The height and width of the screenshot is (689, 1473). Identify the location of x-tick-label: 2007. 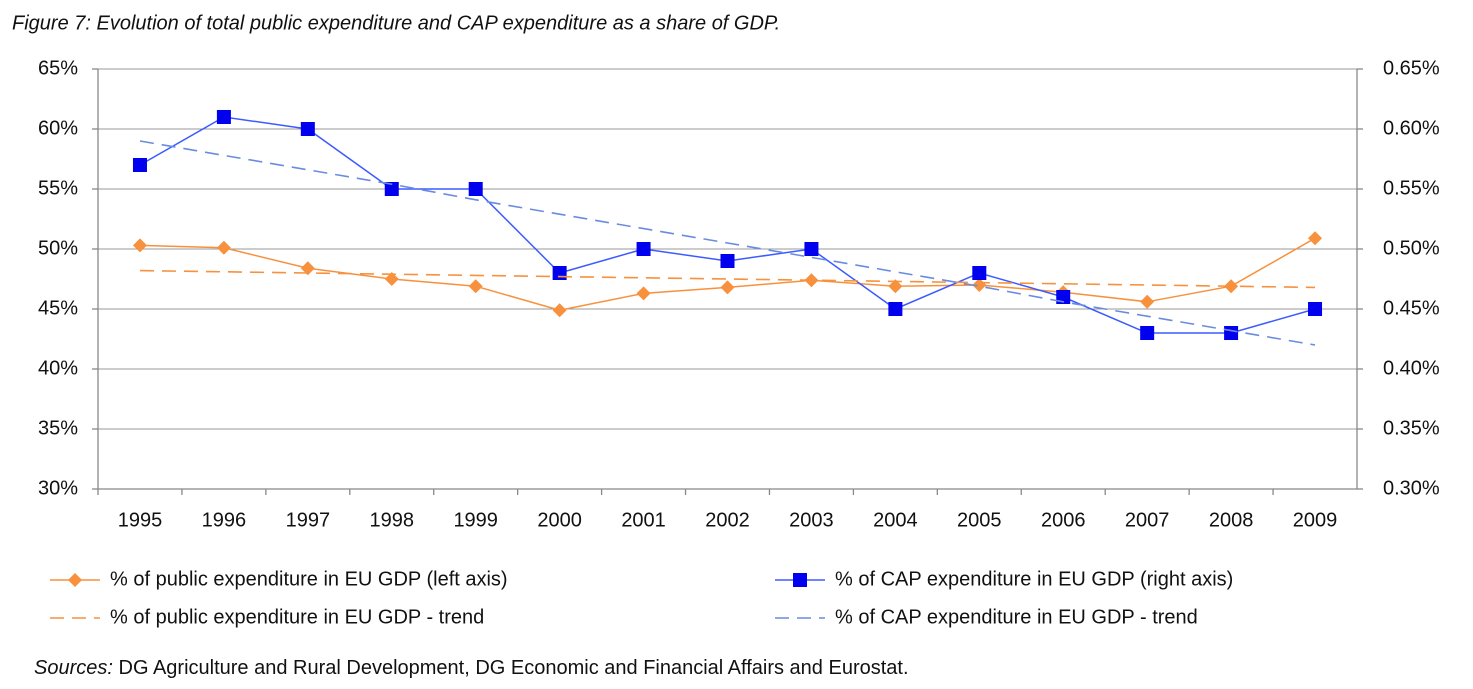
(1147, 520).